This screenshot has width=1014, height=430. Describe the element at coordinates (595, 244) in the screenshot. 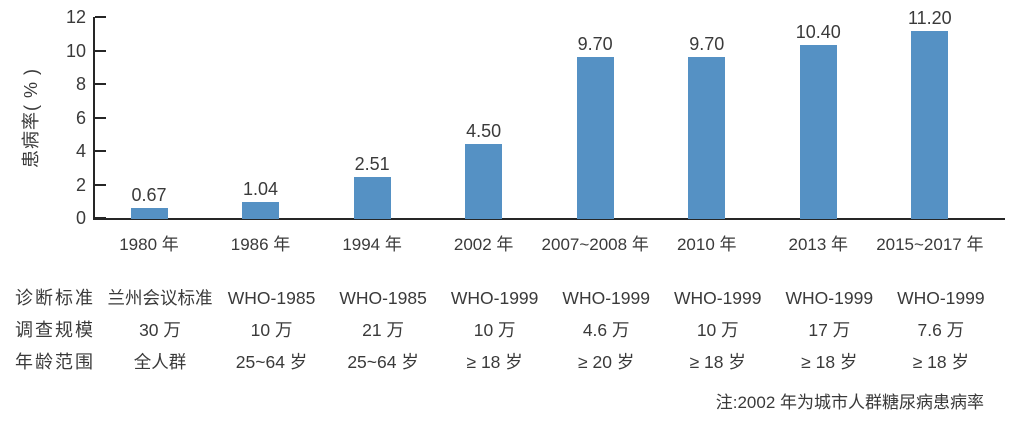

I see `x-axis-category-label: 2007~2008 年` at that location.